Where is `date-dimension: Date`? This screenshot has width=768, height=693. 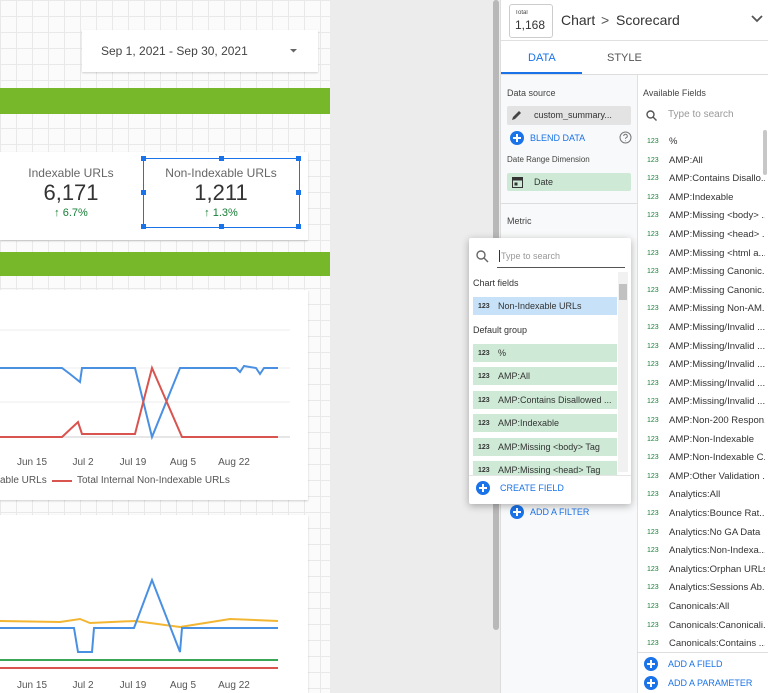 date-dimension: Date is located at coordinates (544, 182).